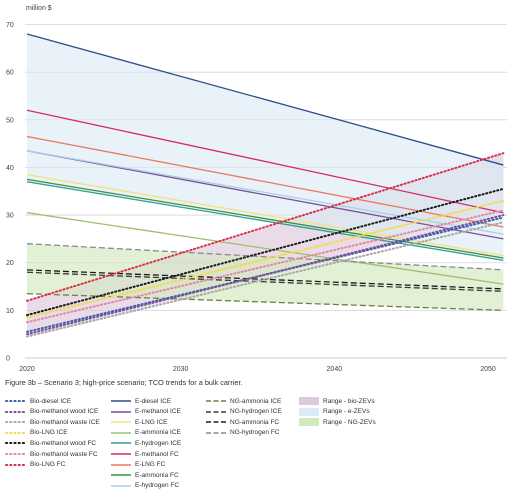 This screenshot has width=511, height=498. What do you see at coordinates (10, 311) in the screenshot?
I see `y-tick-label-10: 10` at bounding box center [10, 311].